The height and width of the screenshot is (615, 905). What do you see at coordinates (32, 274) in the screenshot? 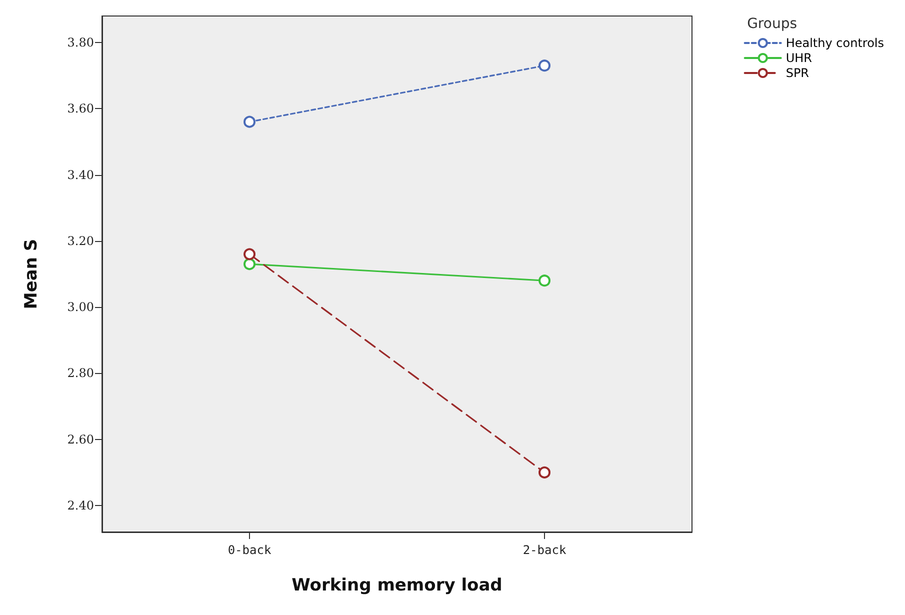
I see `y-axis-title: Mean S` at bounding box center [32, 274].